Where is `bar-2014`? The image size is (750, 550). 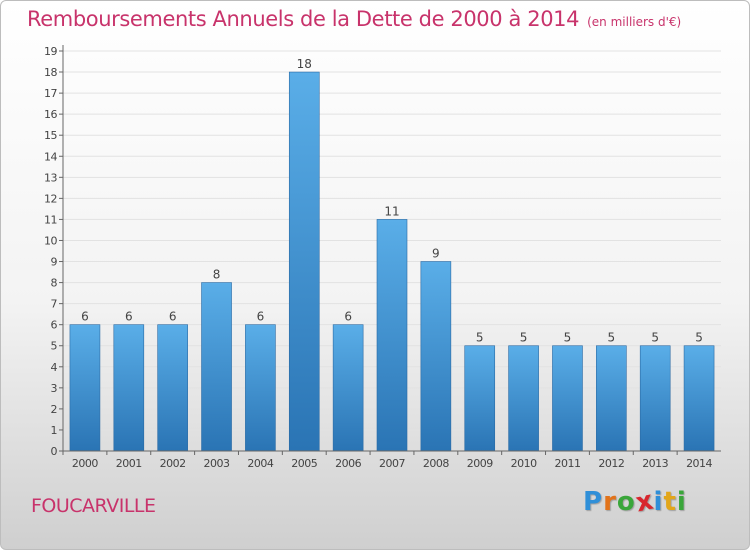
bar-2014 is located at coordinates (699, 398).